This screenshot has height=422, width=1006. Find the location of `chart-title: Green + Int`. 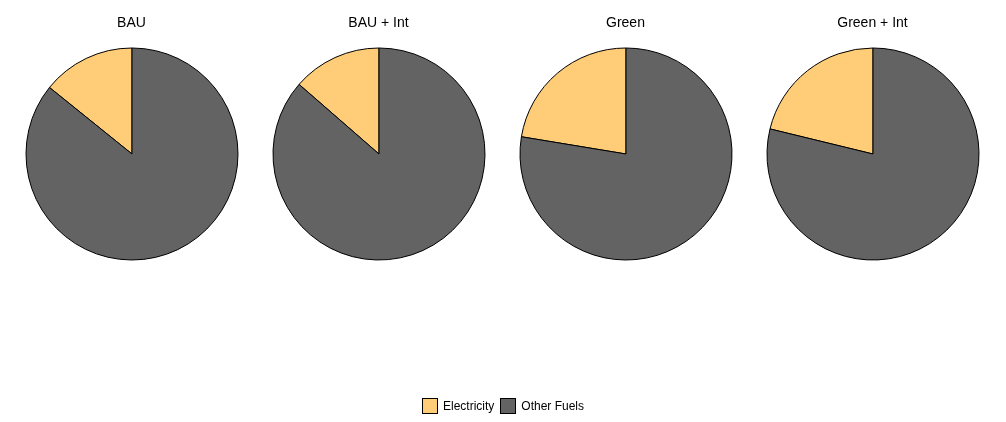

chart-title: Green + Int is located at coordinates (872, 23).